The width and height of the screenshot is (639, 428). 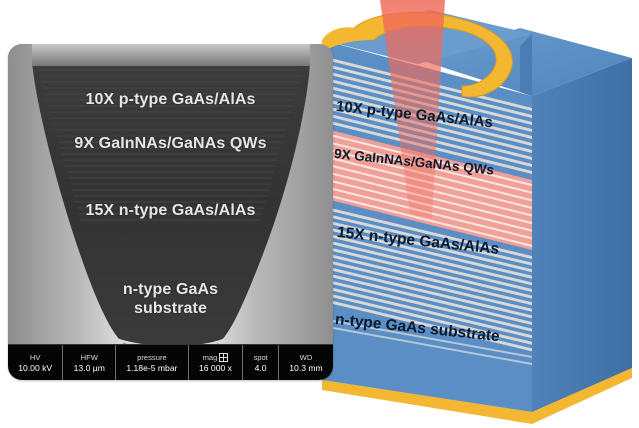 I want to click on sem-info-header: spot, so click(x=260, y=357).